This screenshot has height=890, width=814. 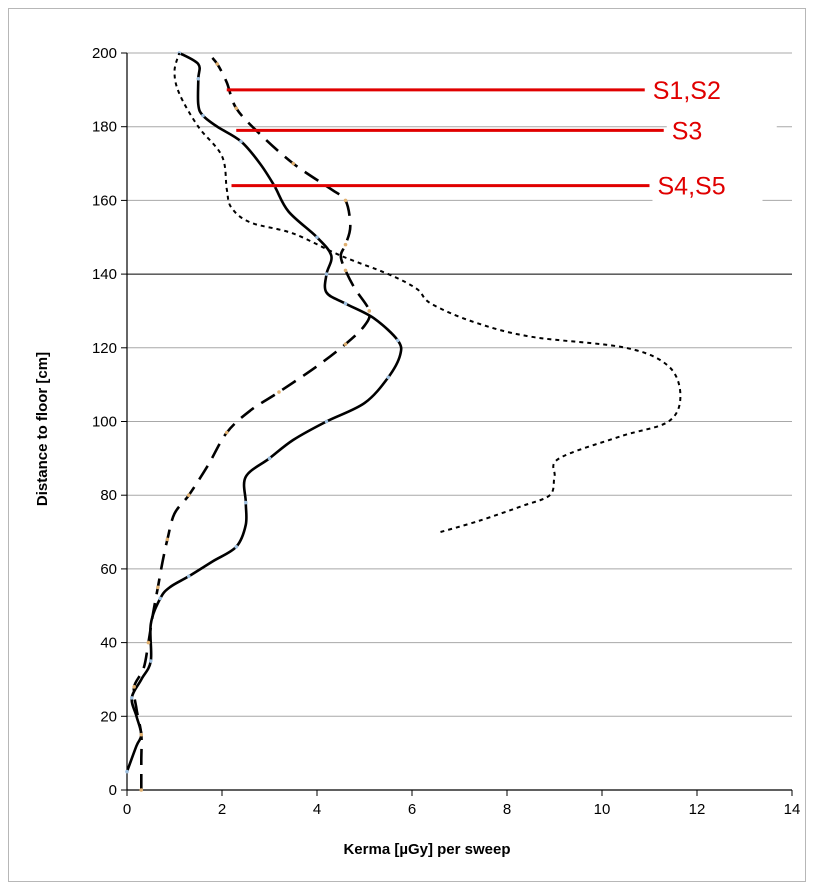 I want to click on callout-label: S4,S5, so click(x=692, y=187).